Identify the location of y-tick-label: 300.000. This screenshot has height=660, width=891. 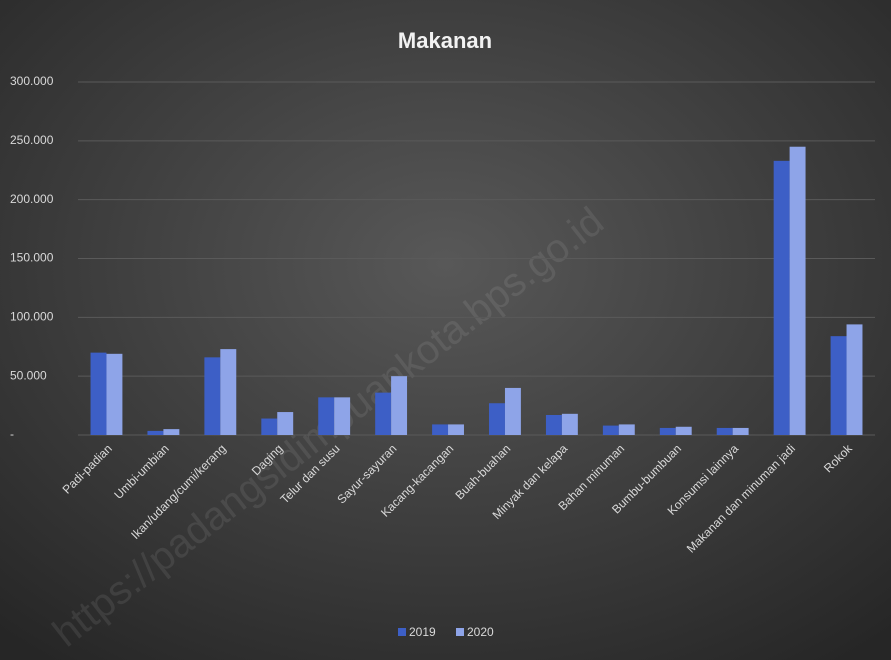
(32, 81).